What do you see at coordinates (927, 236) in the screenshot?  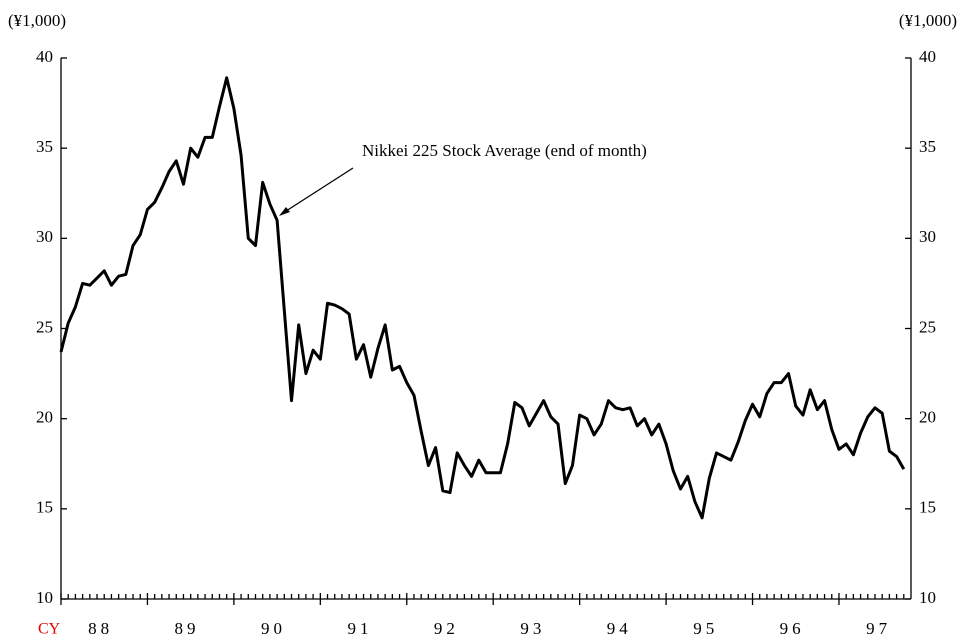 I see `y2-tick-label: 30` at bounding box center [927, 236].